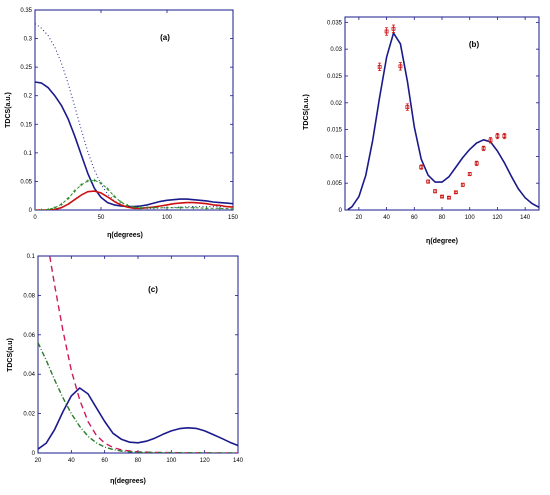 This screenshot has width=550, height=495. What do you see at coordinates (10, 355) in the screenshot?
I see `y-axis-label: TDCS(a.u)` at bounding box center [10, 355].